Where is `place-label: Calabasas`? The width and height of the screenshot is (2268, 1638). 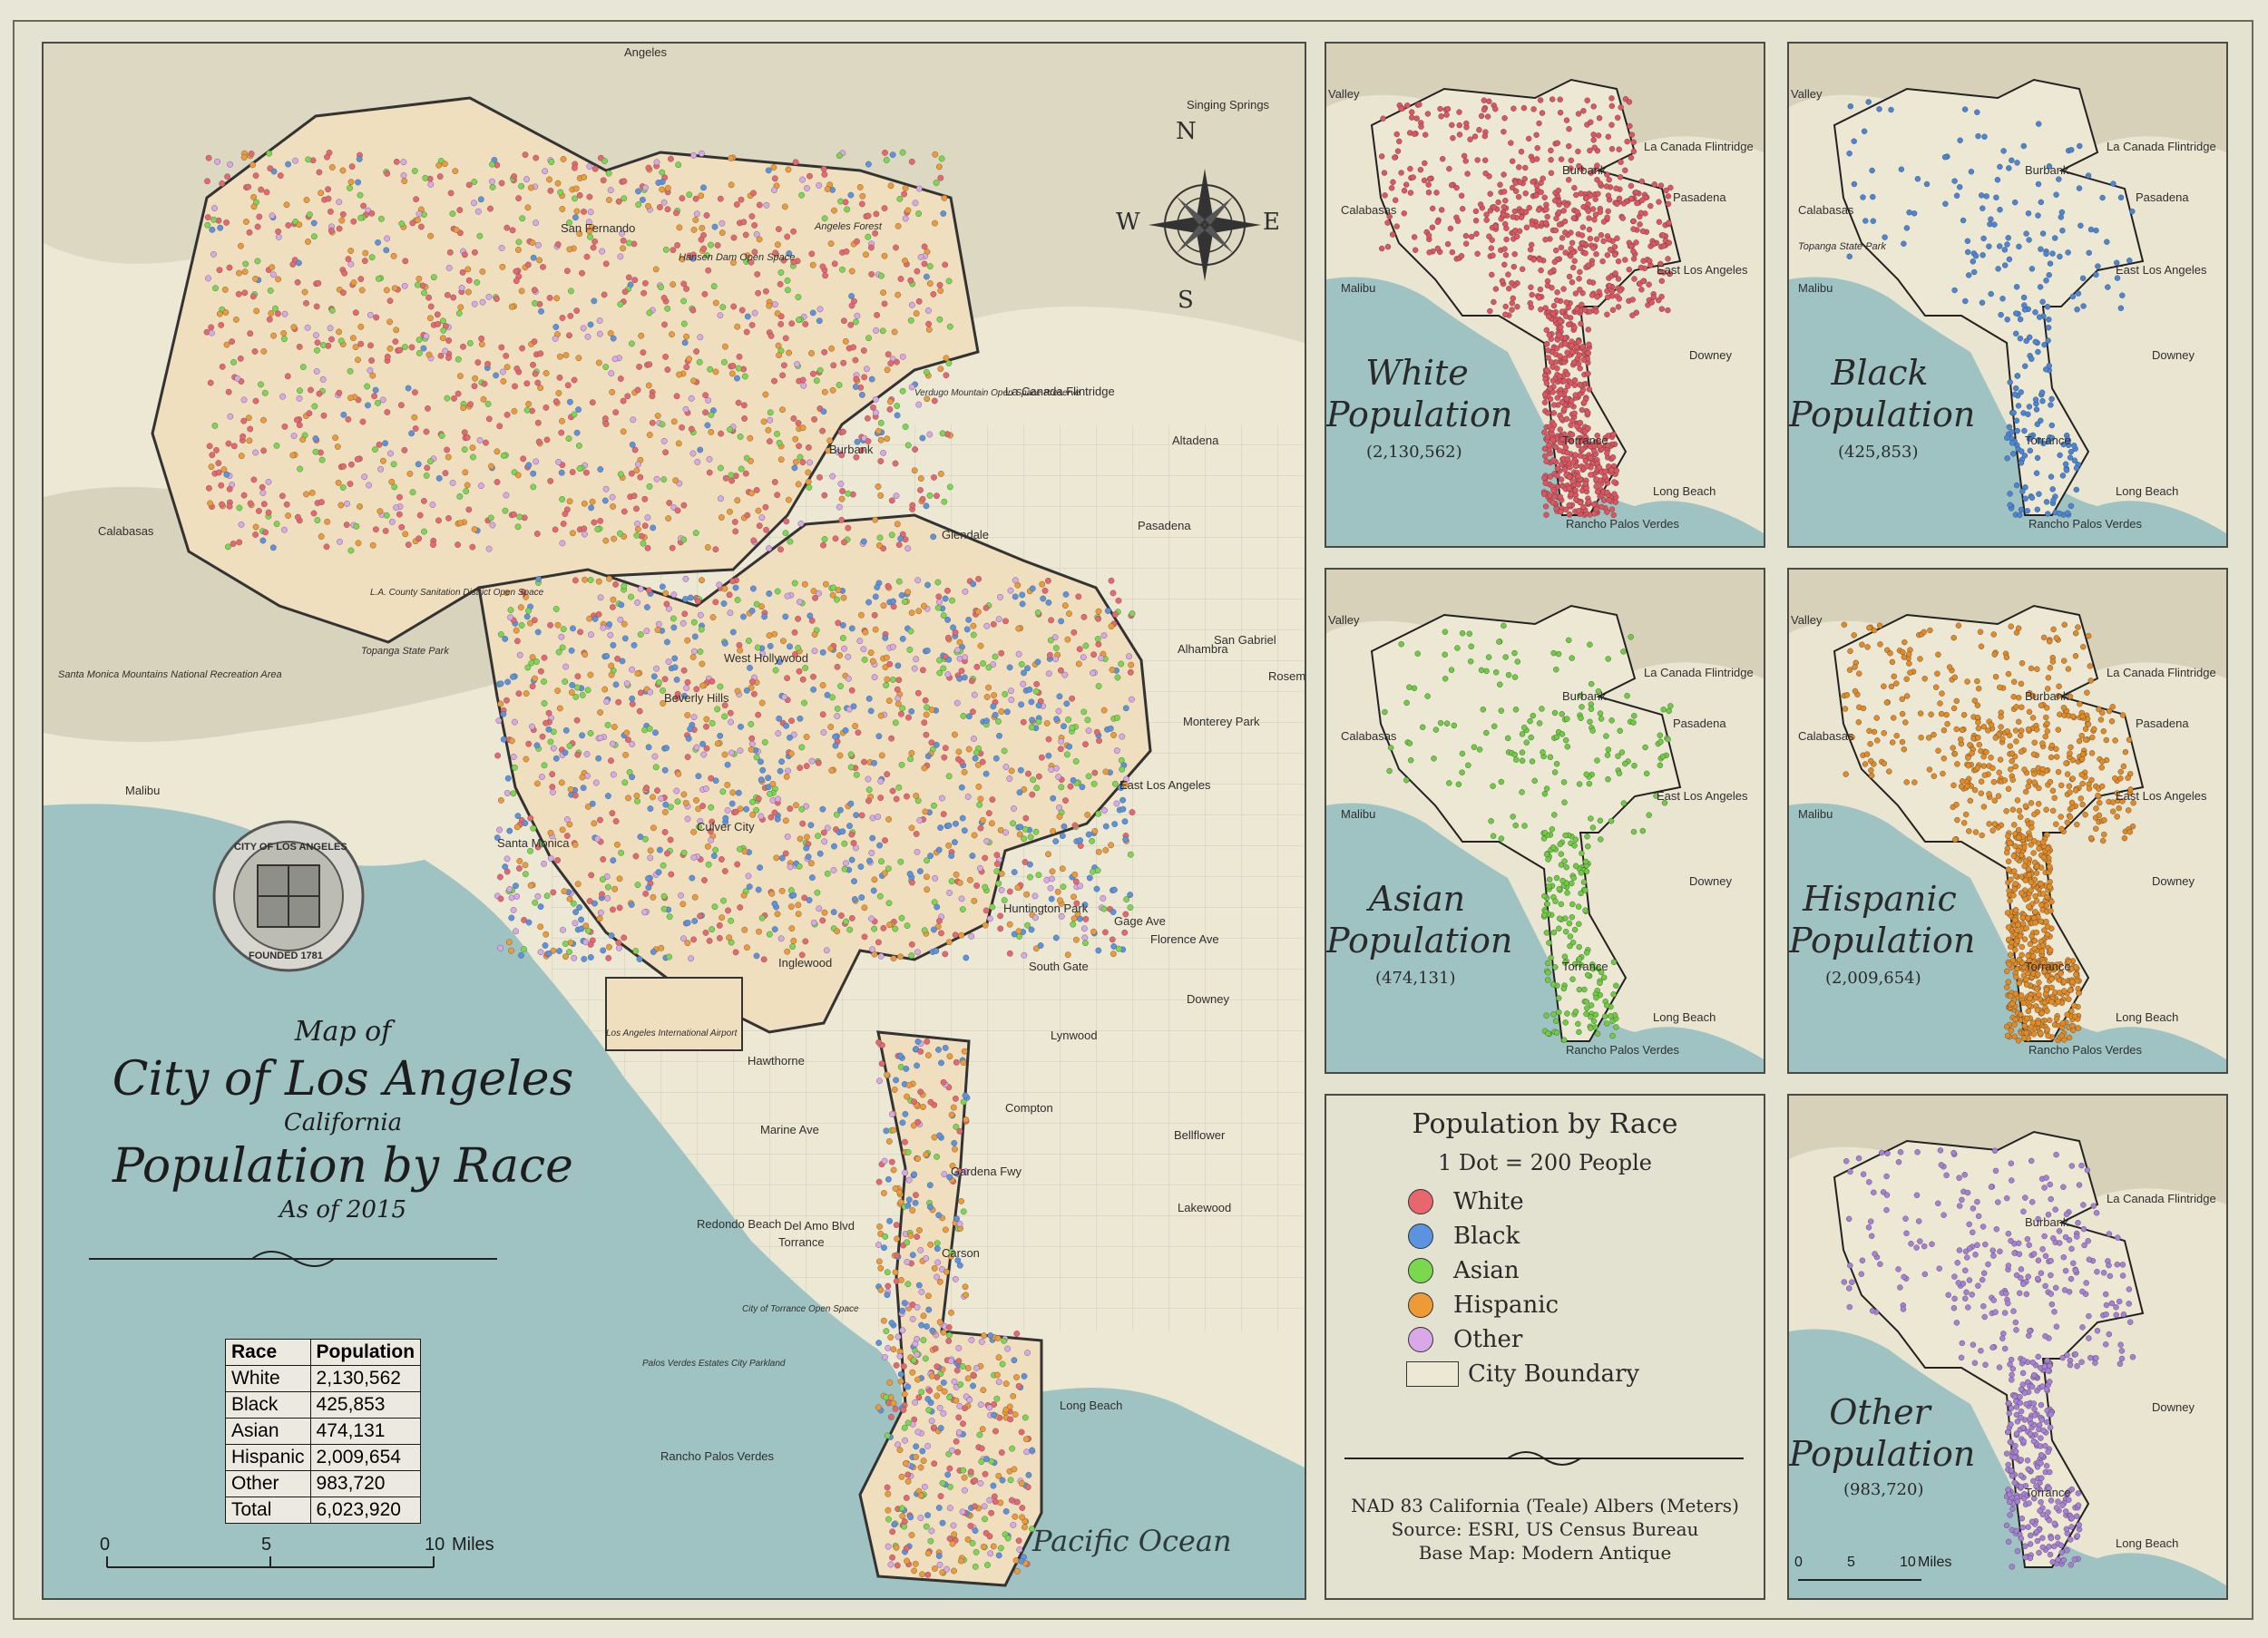
place-label: Calabasas is located at coordinates (1826, 210).